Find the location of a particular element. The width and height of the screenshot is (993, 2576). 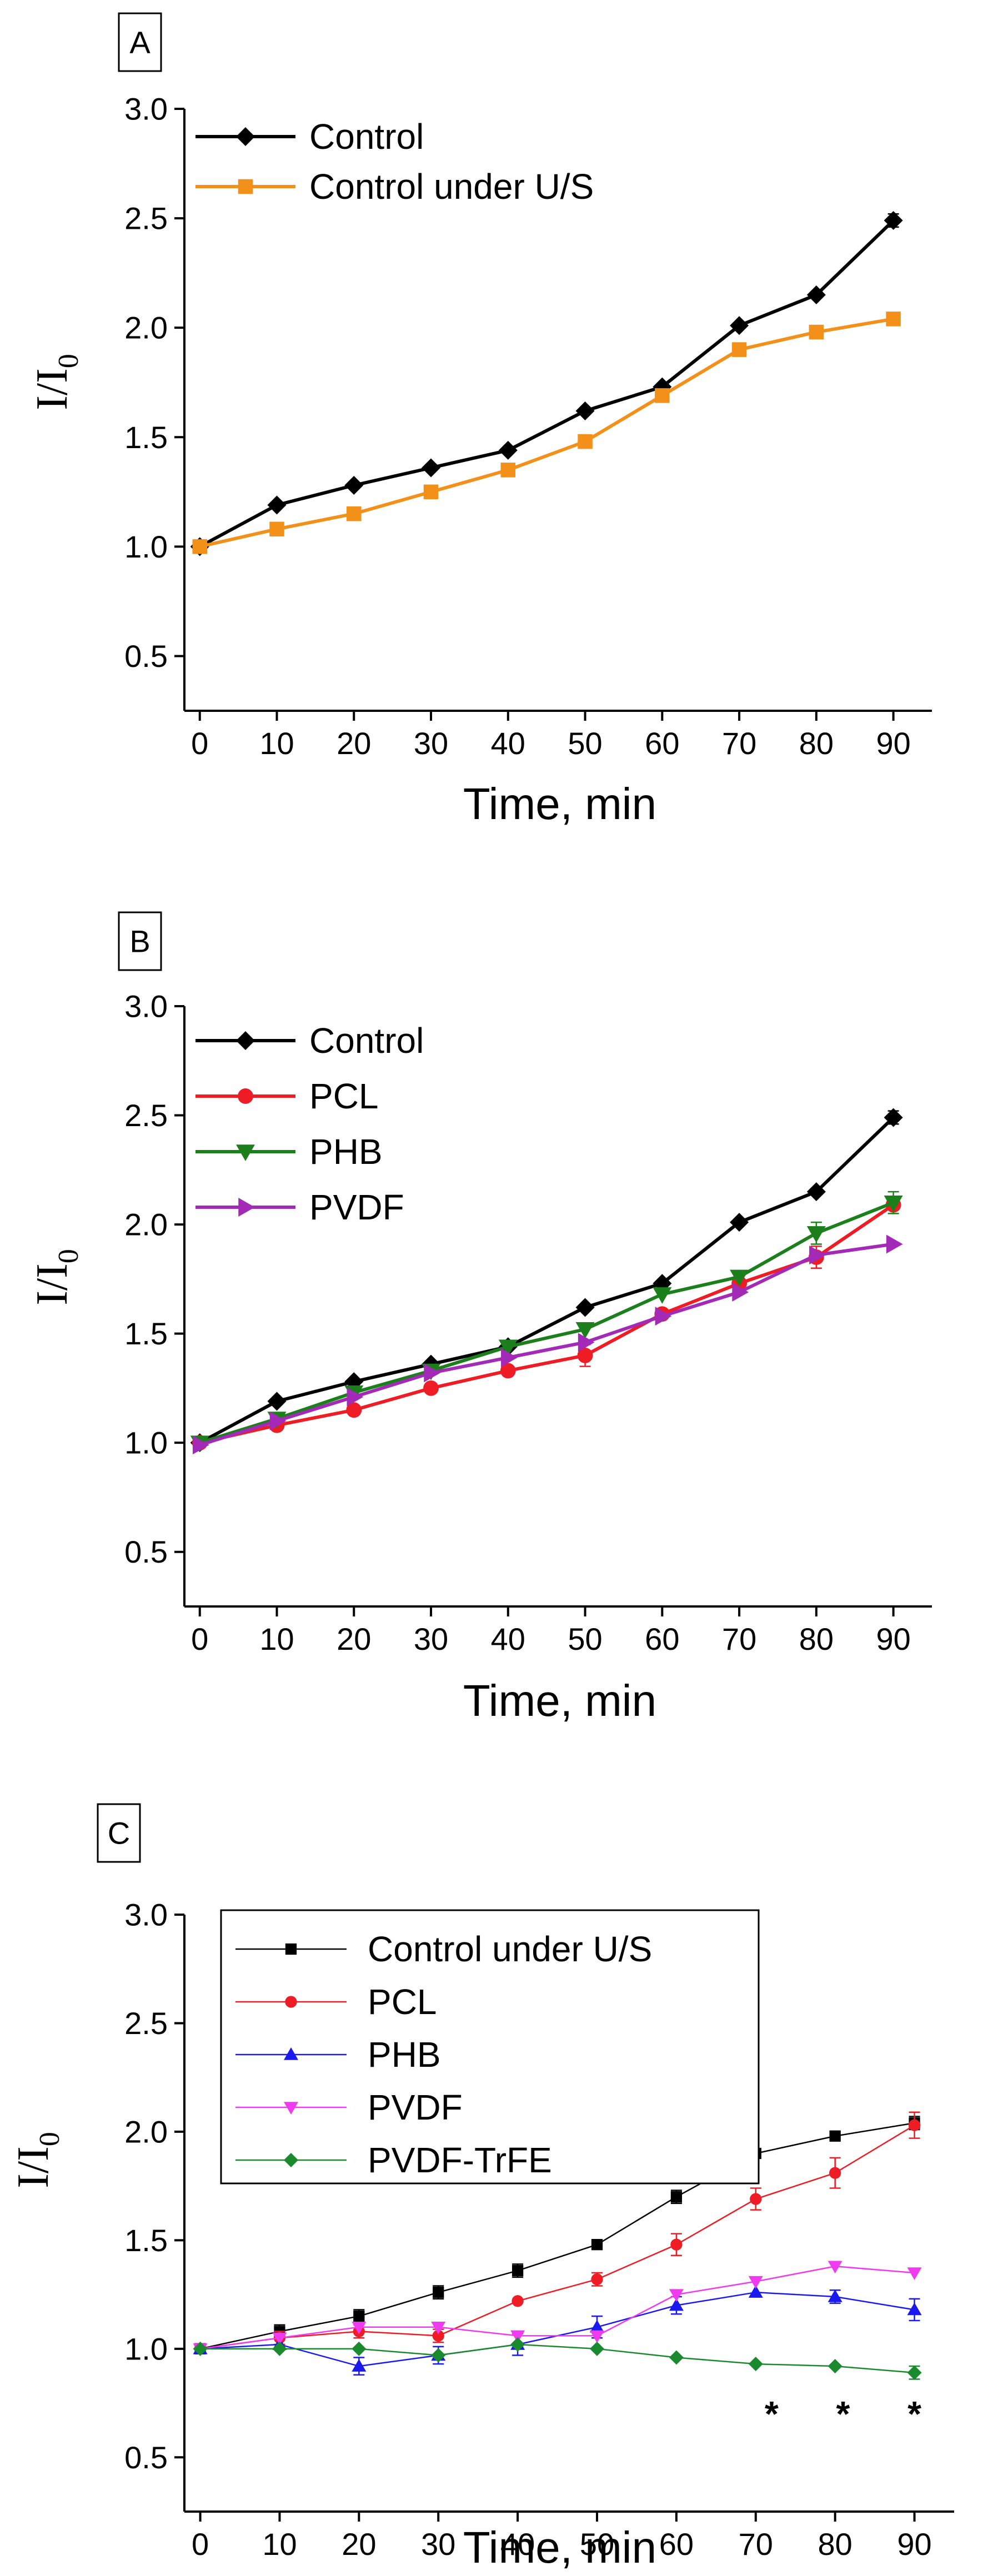

legend-label: PVDF is located at coordinates (356, 1207).